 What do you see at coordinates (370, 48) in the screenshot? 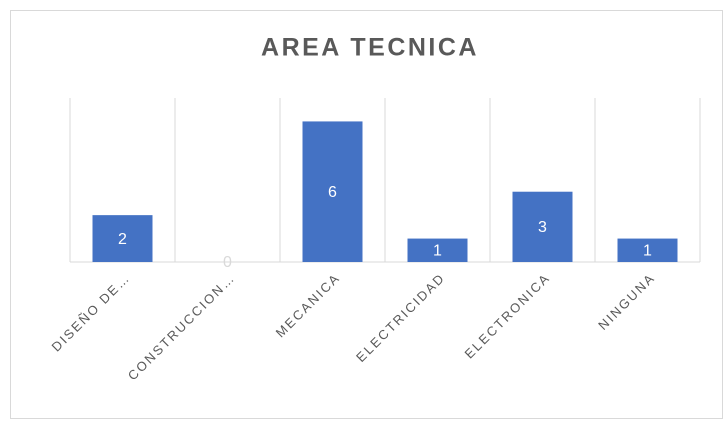
I see `chart-title: AREA TECNICA` at bounding box center [370, 48].